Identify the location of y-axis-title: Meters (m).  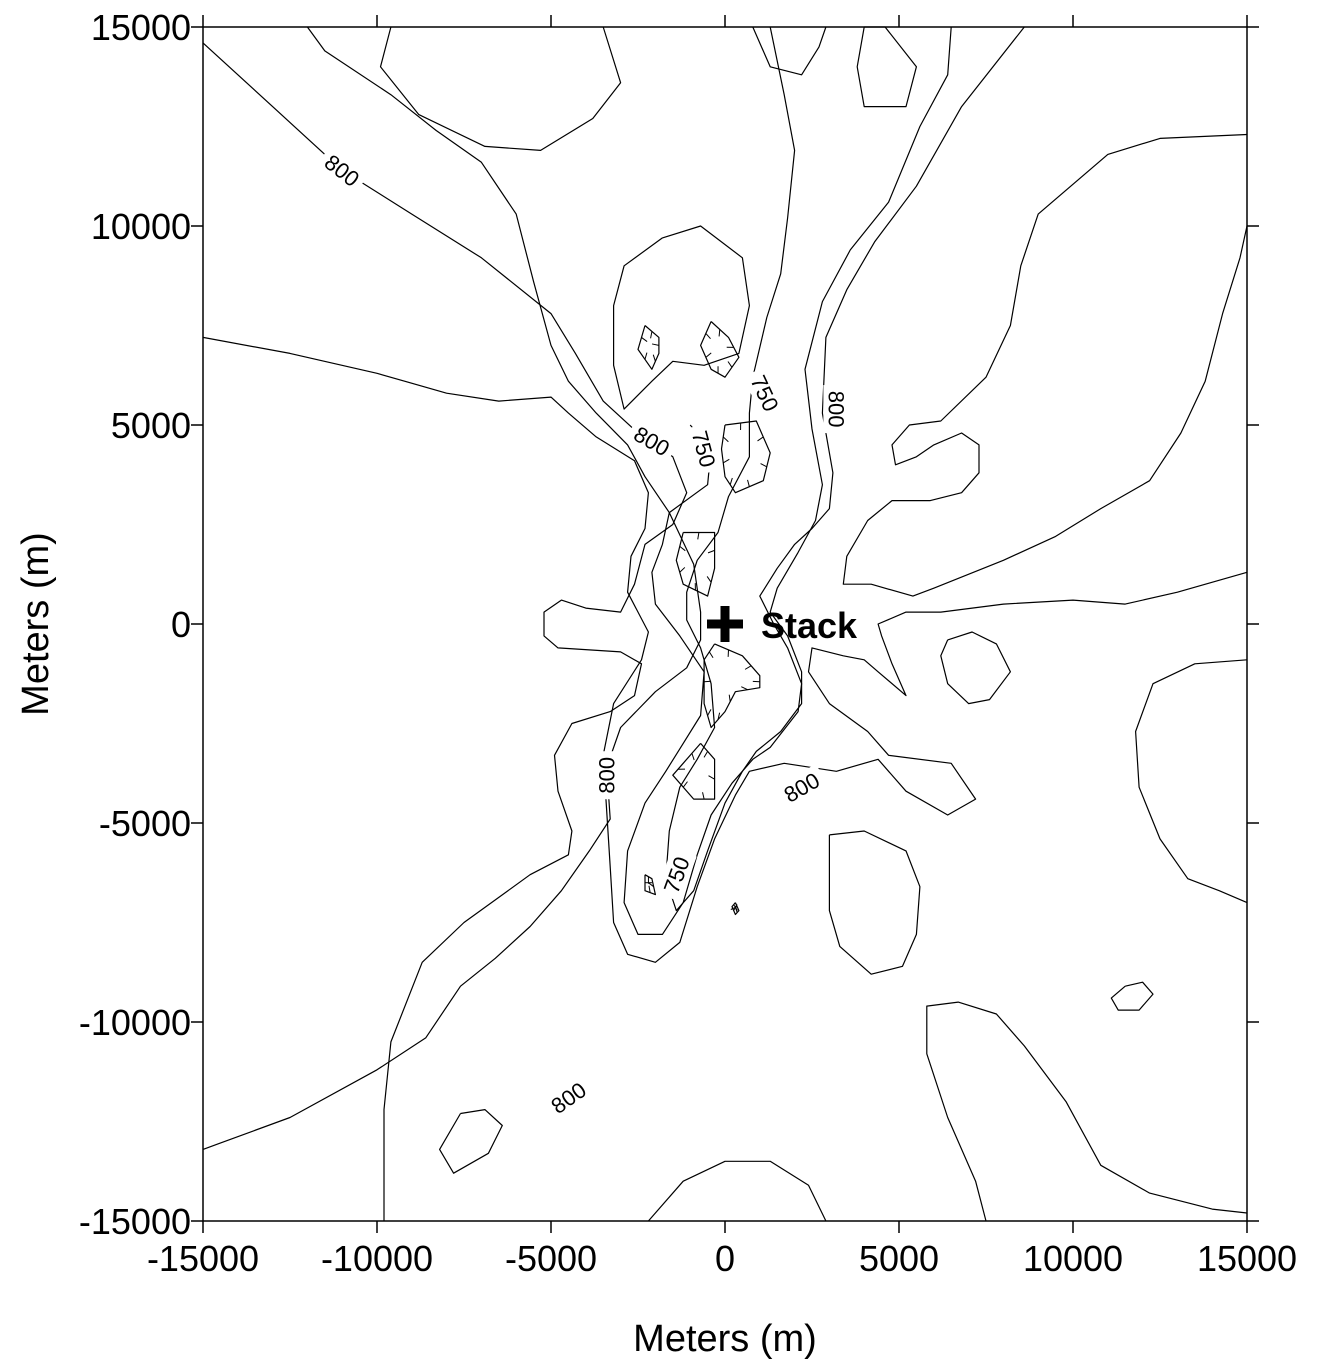
(36, 624).